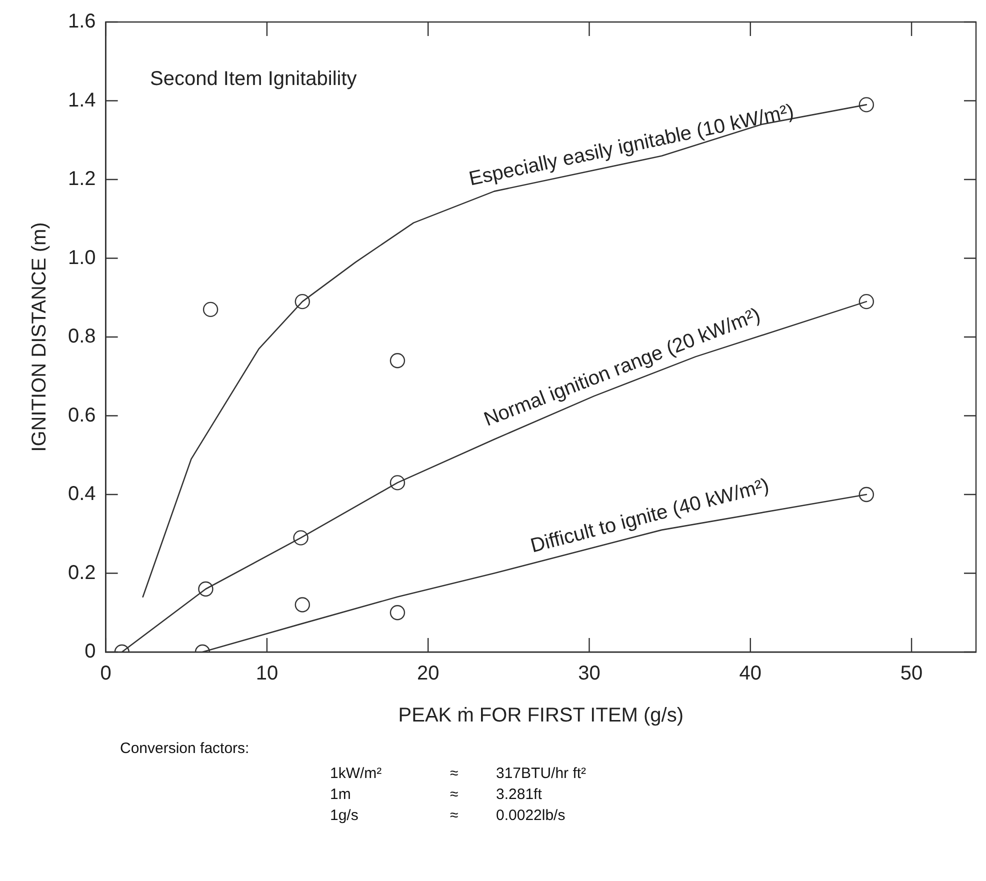  Describe the element at coordinates (39, 337) in the screenshot. I see `y-axis-title: IGNITION DISTANCE (m)` at that location.